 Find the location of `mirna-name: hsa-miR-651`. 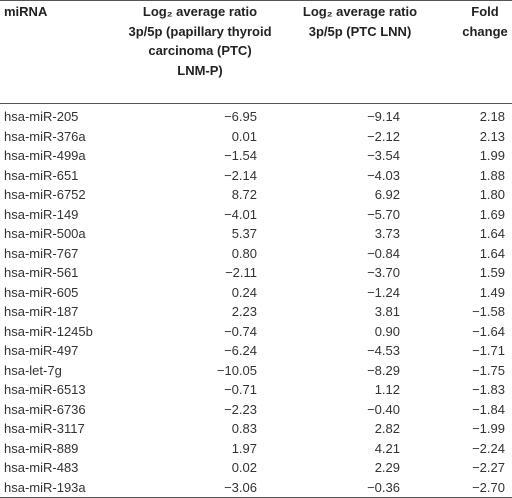

mirna-name: hsa-miR-651 is located at coordinates (41, 175).